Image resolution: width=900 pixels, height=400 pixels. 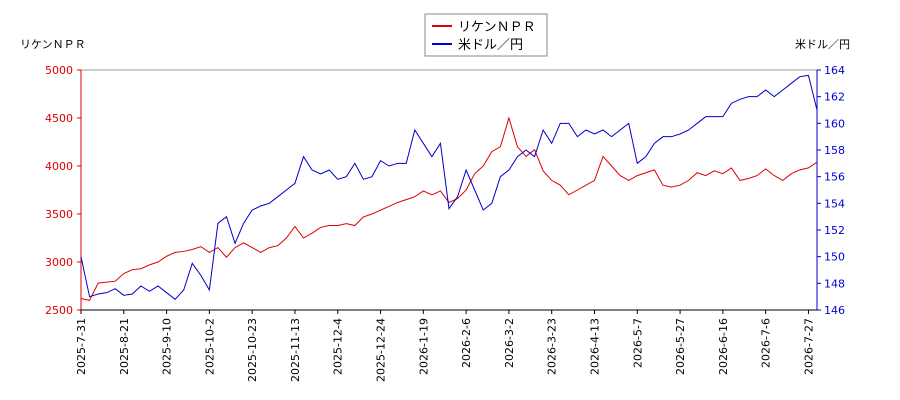 What do you see at coordinates (834, 310) in the screenshot?
I see `y2-tick-label: 146` at bounding box center [834, 310].